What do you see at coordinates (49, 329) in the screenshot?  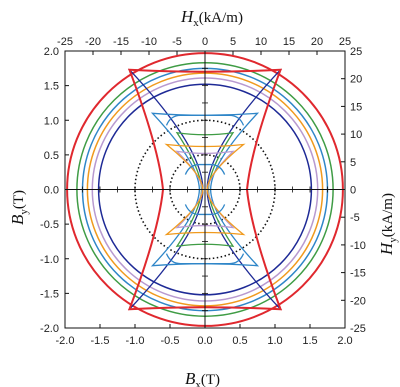 I see `y-tick-label: -2.0` at bounding box center [49, 329].